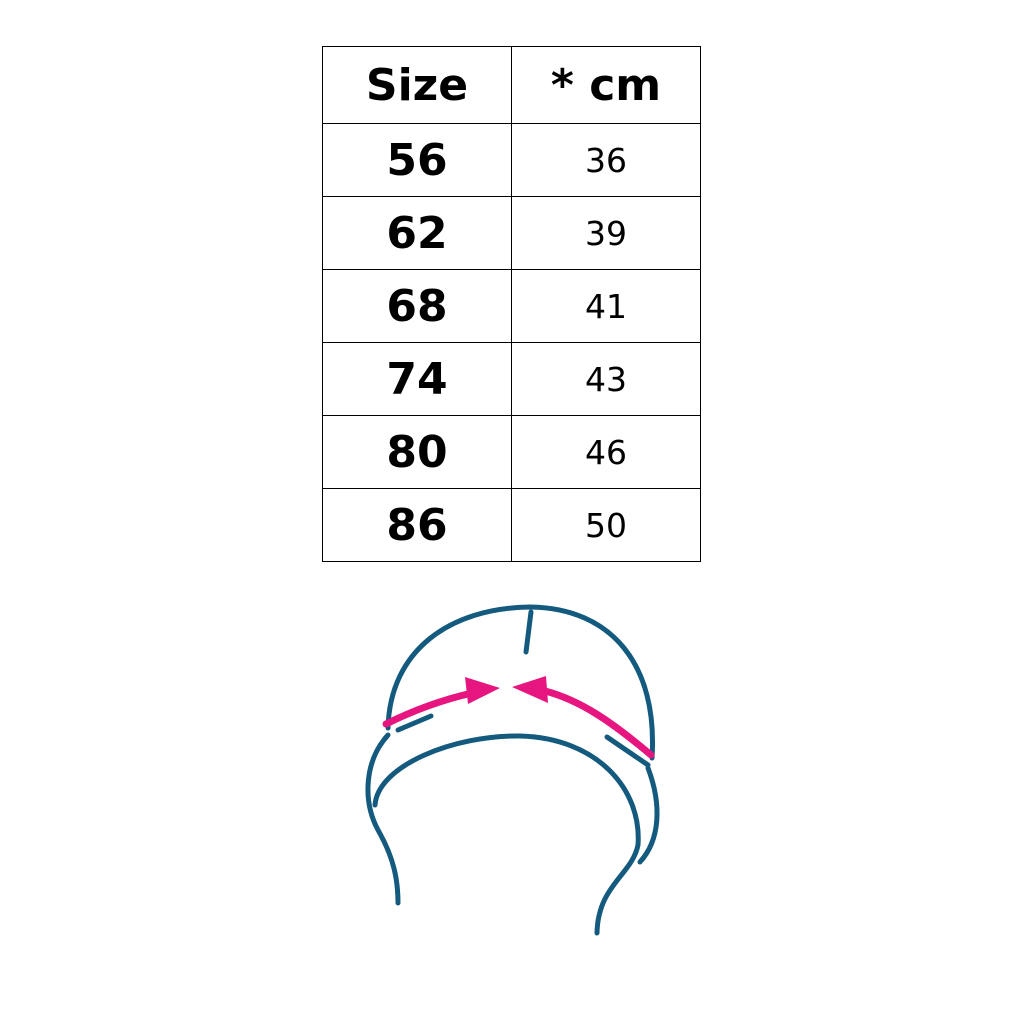 The image size is (1024, 1024). What do you see at coordinates (606, 379) in the screenshot?
I see `cm-cell: 43` at bounding box center [606, 379].